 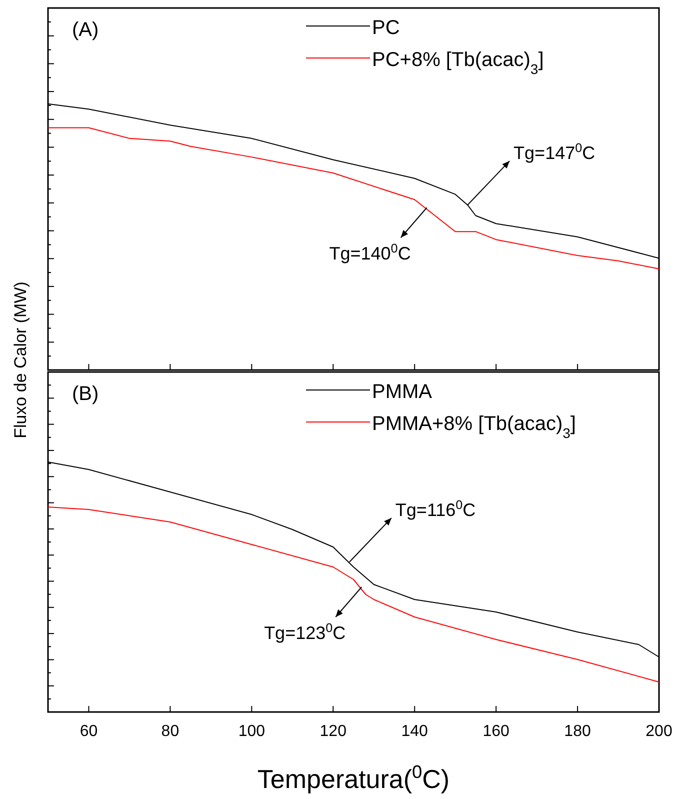 I want to click on x-tick-label: 200, so click(x=659, y=731).